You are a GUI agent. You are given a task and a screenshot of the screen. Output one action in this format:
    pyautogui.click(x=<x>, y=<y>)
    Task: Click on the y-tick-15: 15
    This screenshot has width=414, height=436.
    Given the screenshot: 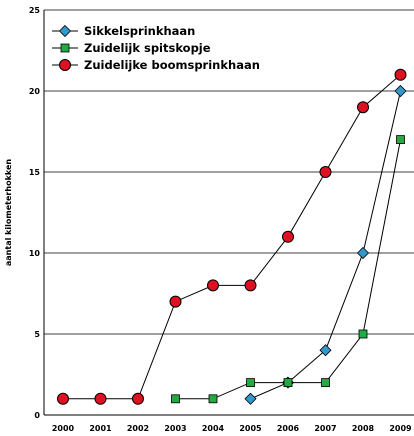 What is the action you would take?
    pyautogui.click(x=35, y=172)
    